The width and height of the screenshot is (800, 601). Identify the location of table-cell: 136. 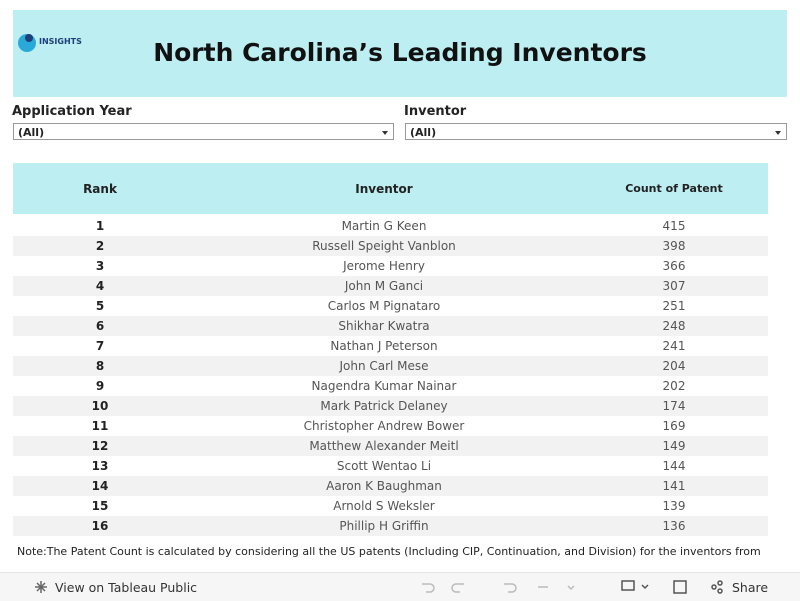
(674, 526).